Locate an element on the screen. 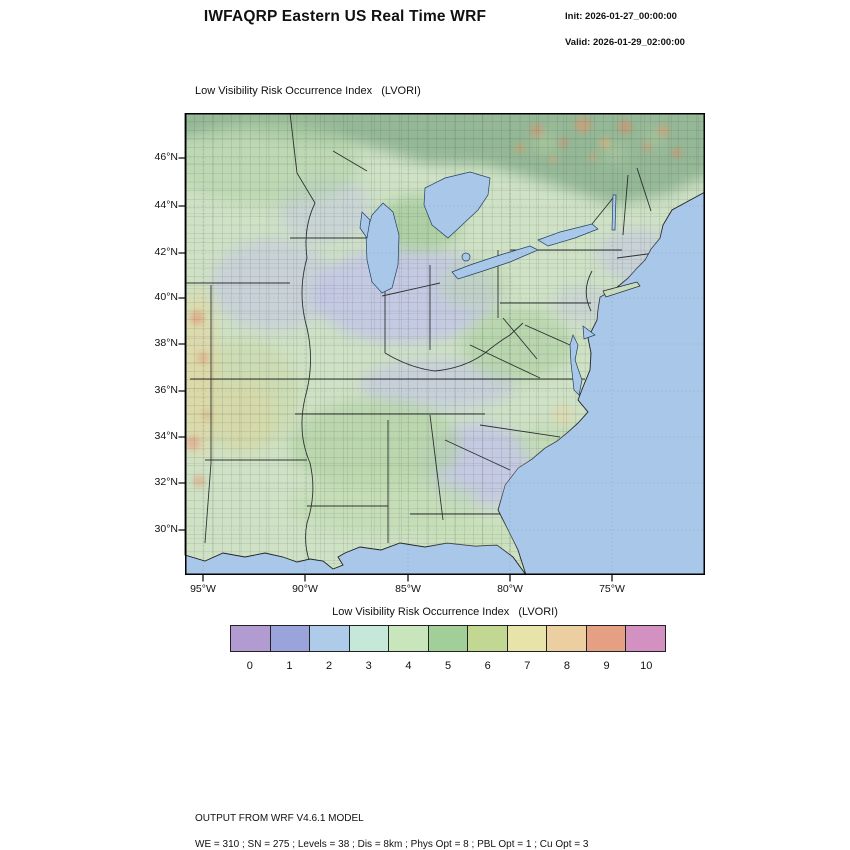  delaware-bay is located at coordinates (589, 332).